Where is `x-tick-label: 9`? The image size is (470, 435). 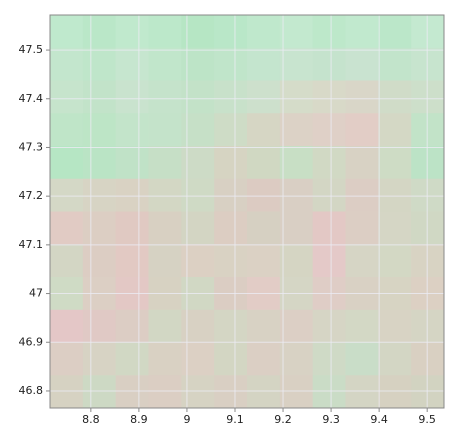
x-tick-label: 9 is located at coordinates (186, 419).